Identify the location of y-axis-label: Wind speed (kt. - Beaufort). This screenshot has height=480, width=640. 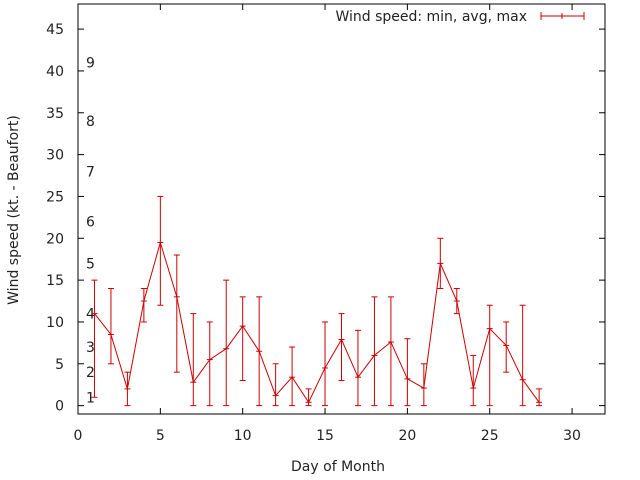
(14, 210).